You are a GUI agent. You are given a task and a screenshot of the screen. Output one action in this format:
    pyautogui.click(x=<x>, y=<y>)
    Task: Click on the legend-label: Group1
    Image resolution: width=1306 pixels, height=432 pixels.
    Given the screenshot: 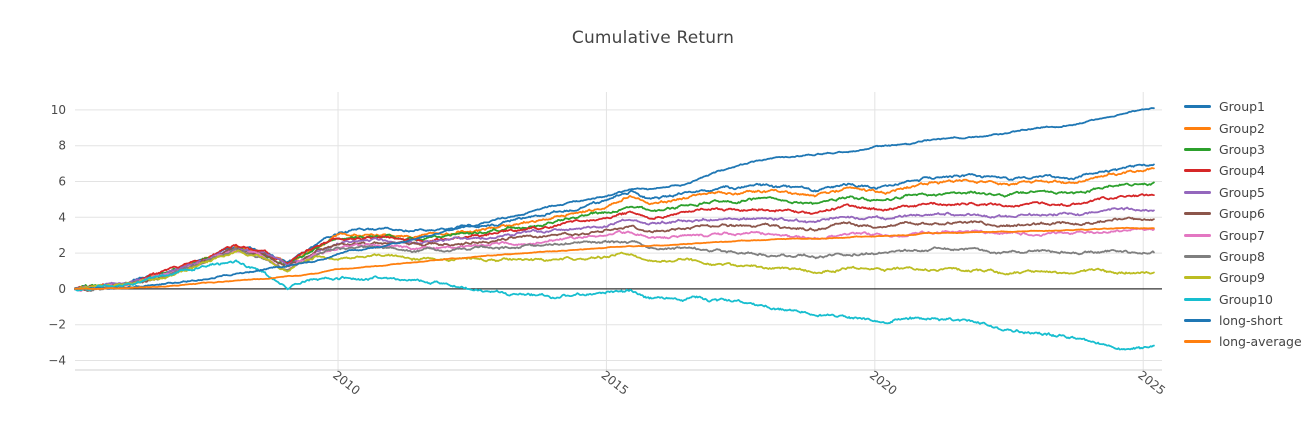 What is the action you would take?
    pyautogui.click(x=1242, y=107)
    